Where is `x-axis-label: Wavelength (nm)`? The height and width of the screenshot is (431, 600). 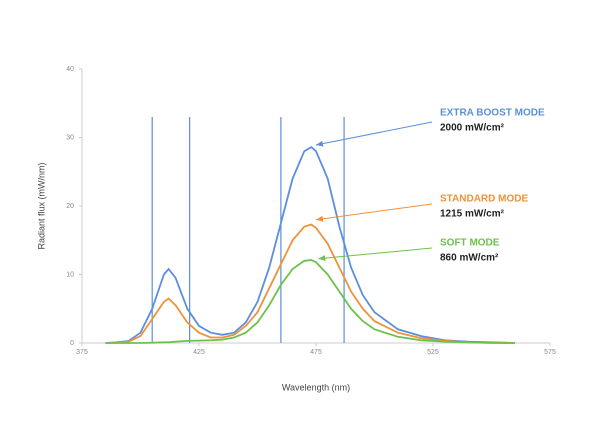
x-axis-label: Wavelength (nm) is located at coordinates (316, 387).